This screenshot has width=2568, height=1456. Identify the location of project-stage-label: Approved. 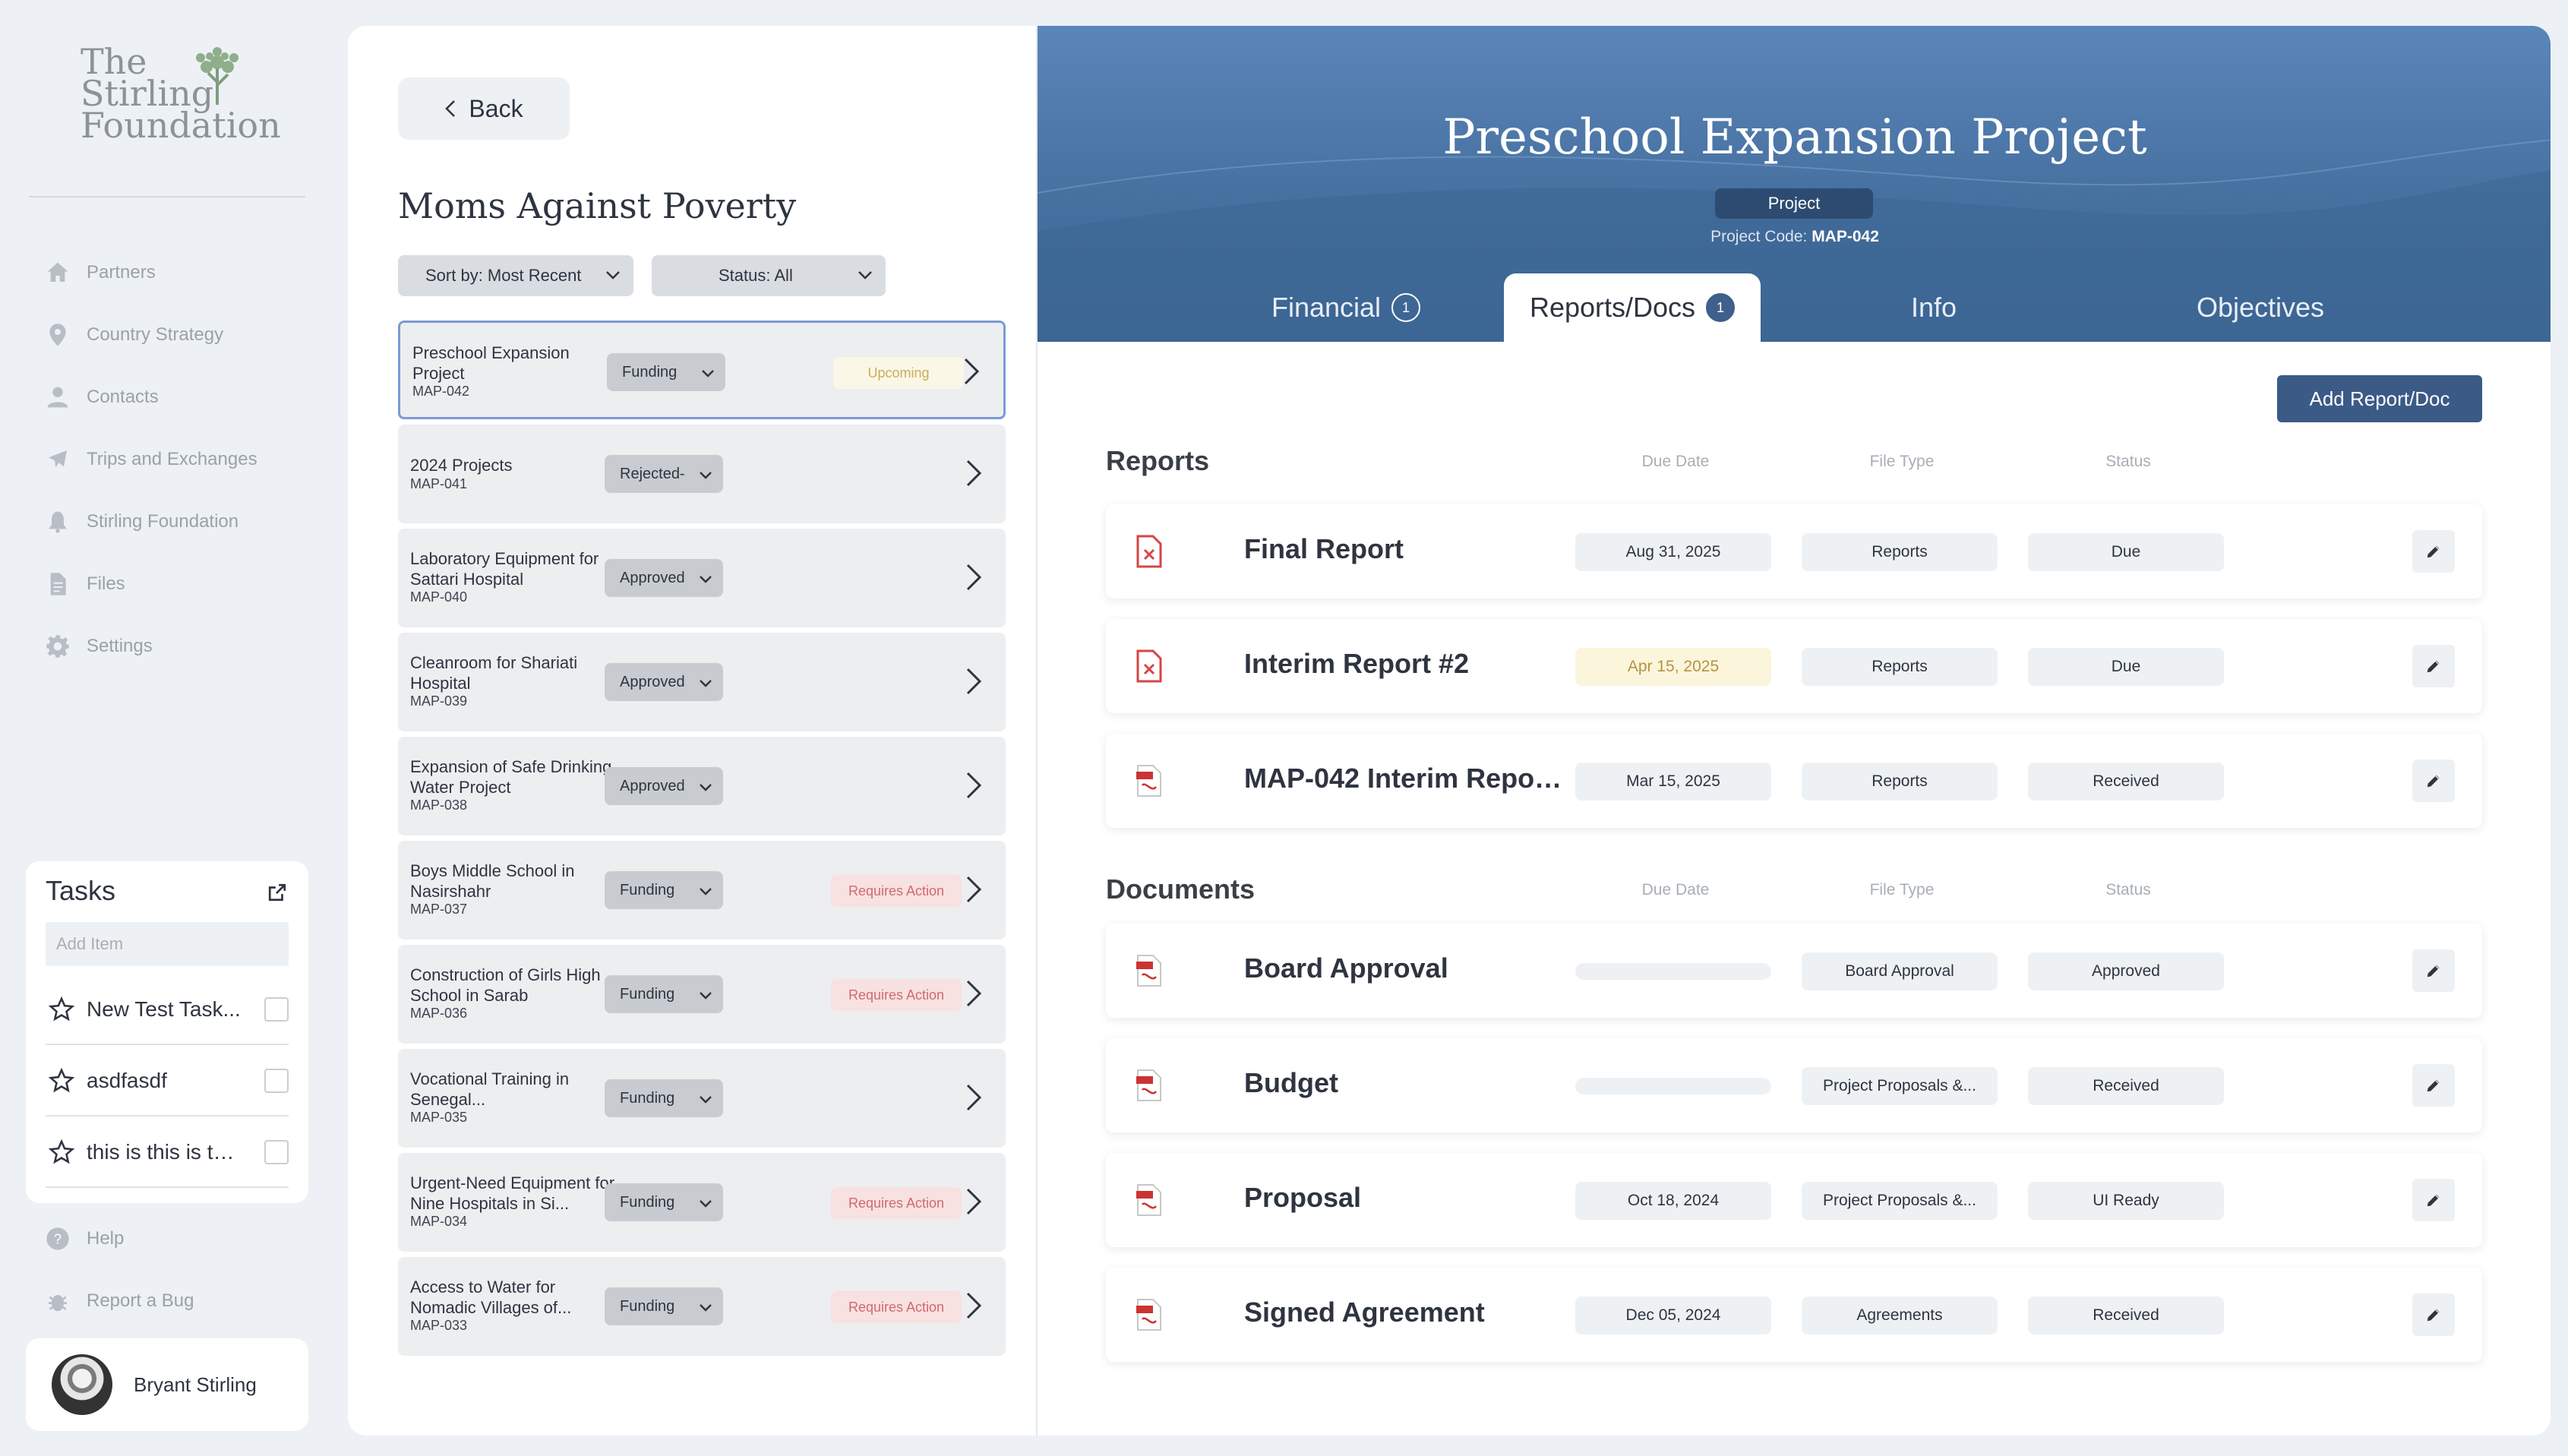
(652, 681).